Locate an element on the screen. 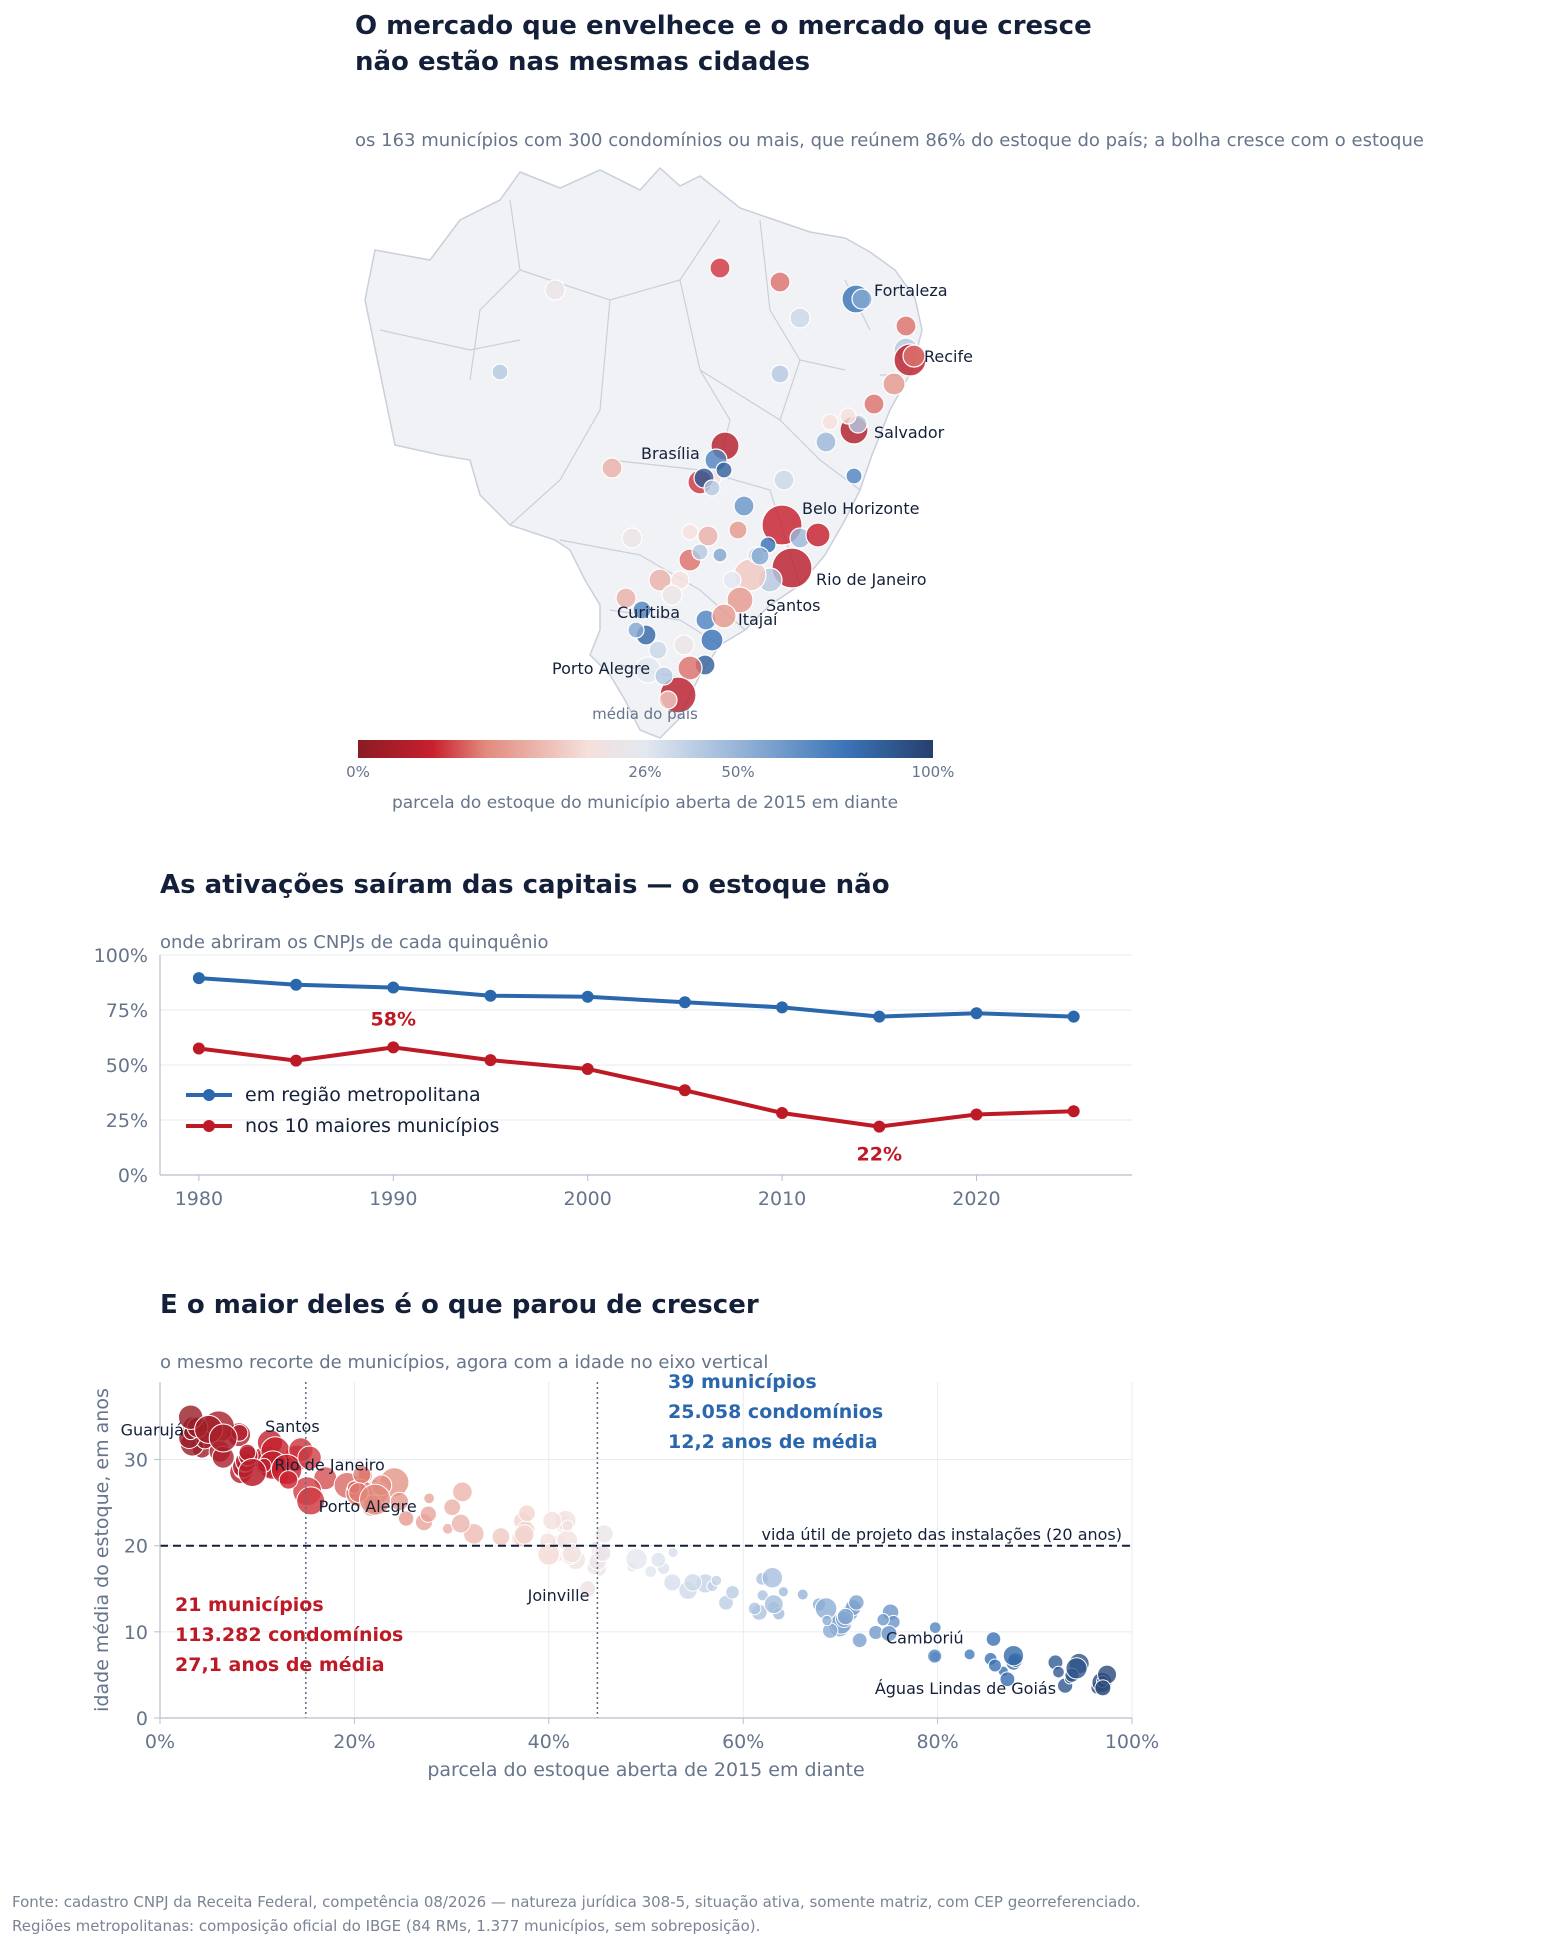 The width and height of the screenshot is (1545, 1940). line-annotations: 58% 22% is located at coordinates (636, 1086).